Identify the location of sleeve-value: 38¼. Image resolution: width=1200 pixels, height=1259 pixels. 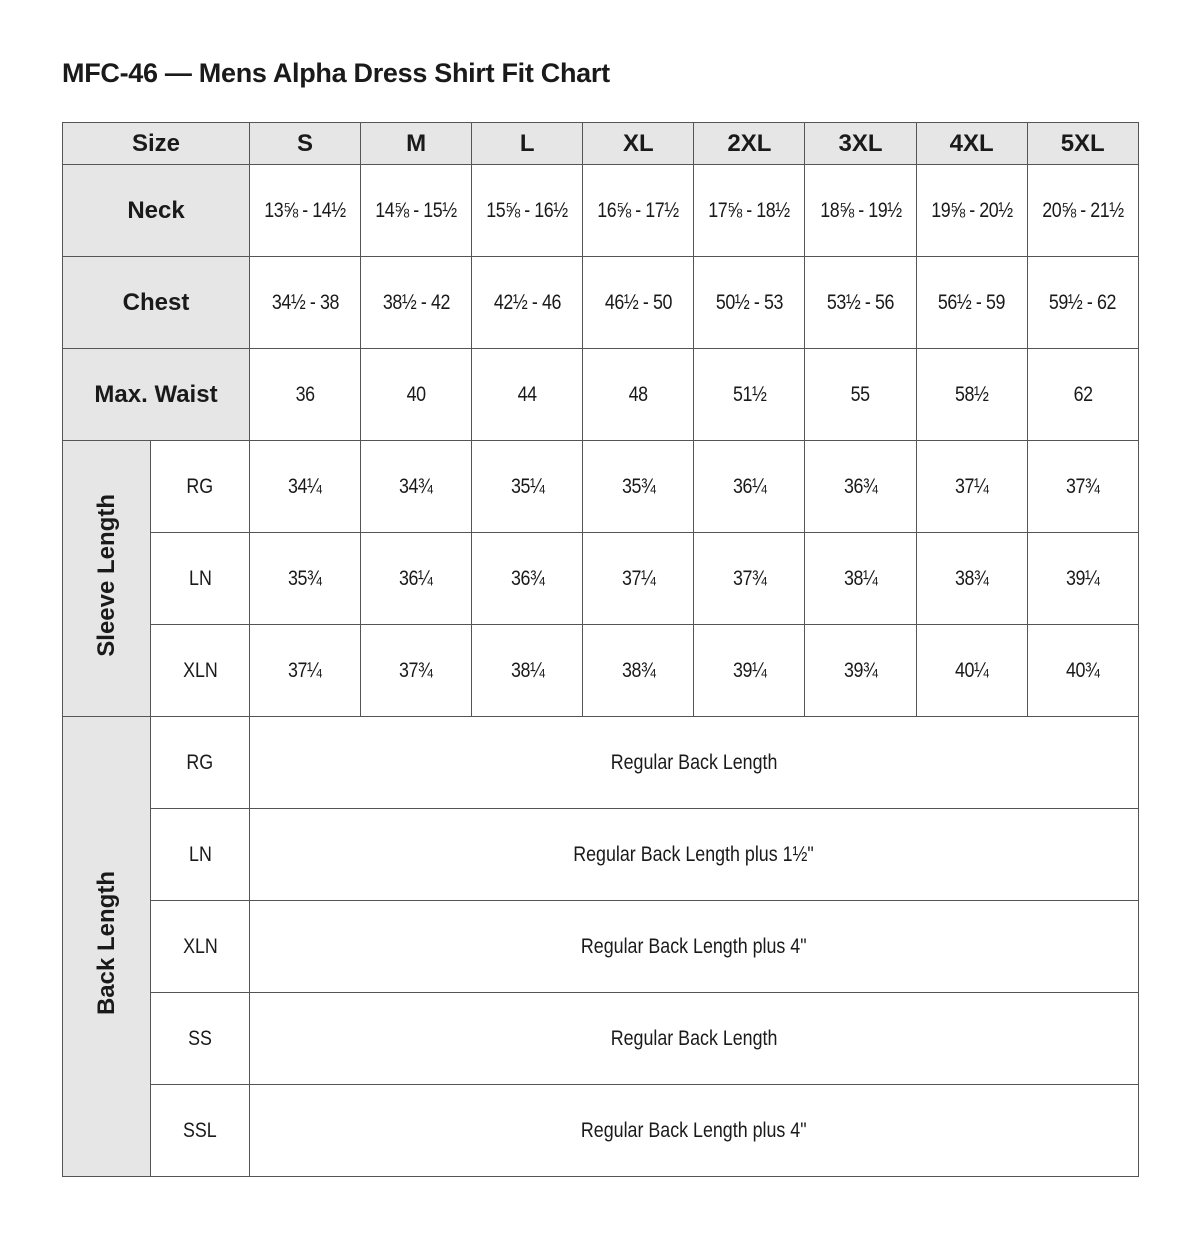
(527, 670).